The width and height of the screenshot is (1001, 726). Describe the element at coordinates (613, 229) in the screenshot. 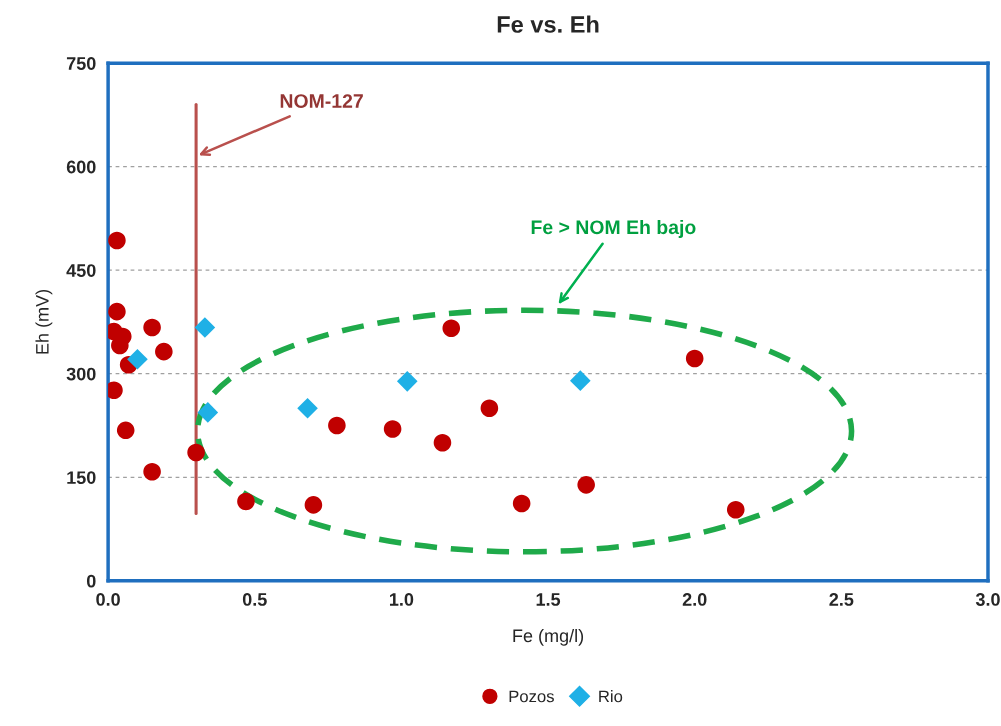

I see `annotation: Fe > NOM Eh bajo` at that location.